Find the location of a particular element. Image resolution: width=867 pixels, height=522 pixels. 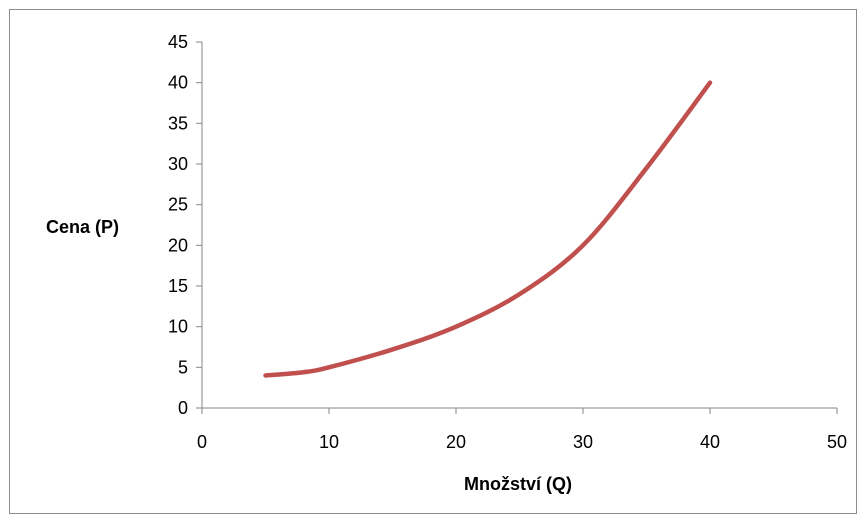

y-tick-label: 35 is located at coordinates (178, 123).